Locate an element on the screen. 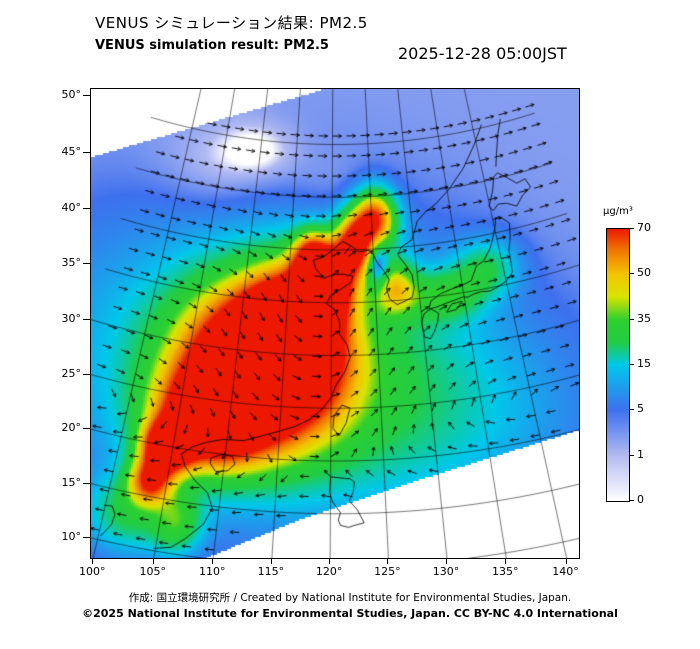 This screenshot has height=649, width=700. colorbar-tick-label: 15 is located at coordinates (644, 363).